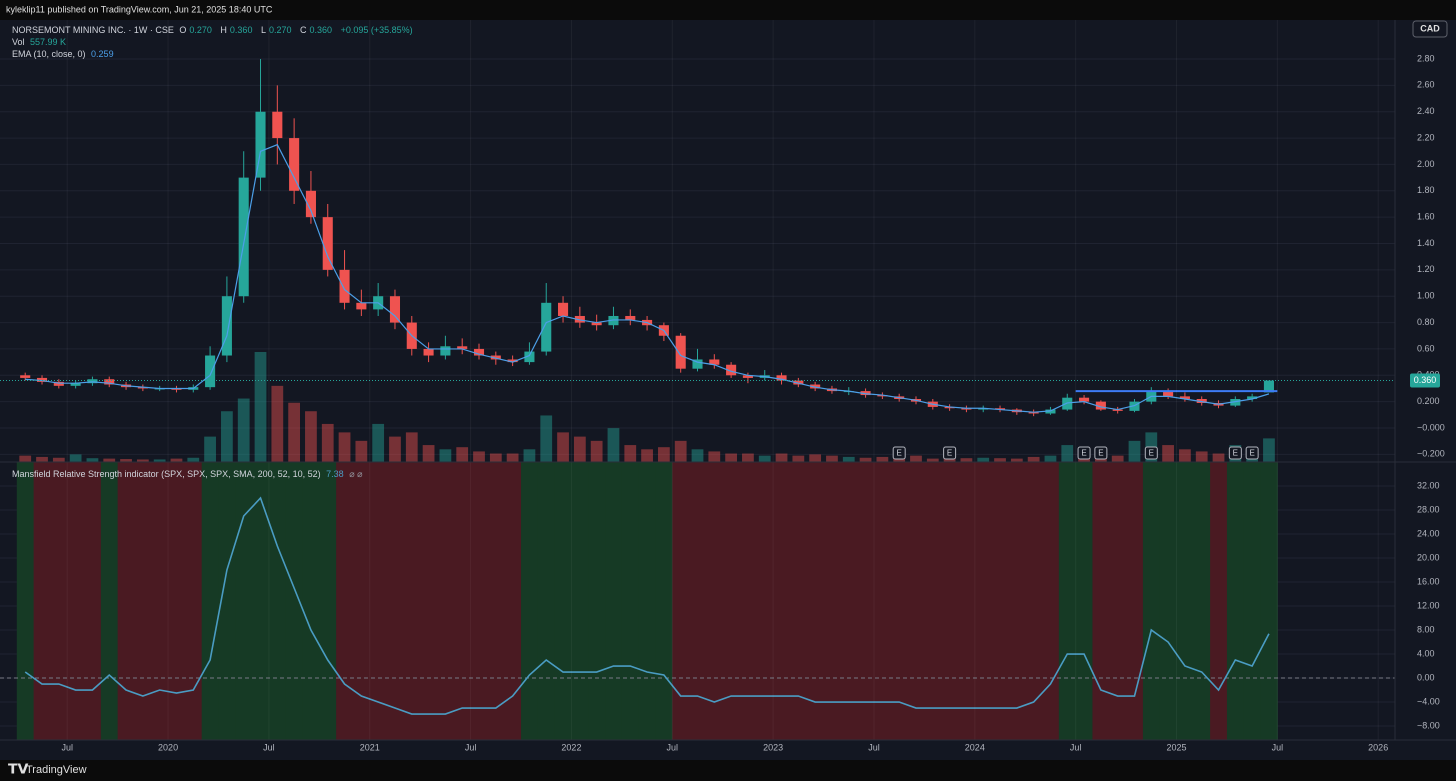 The width and height of the screenshot is (1456, 781). I want to click on y-tick-label: 16.00, so click(1428, 581).